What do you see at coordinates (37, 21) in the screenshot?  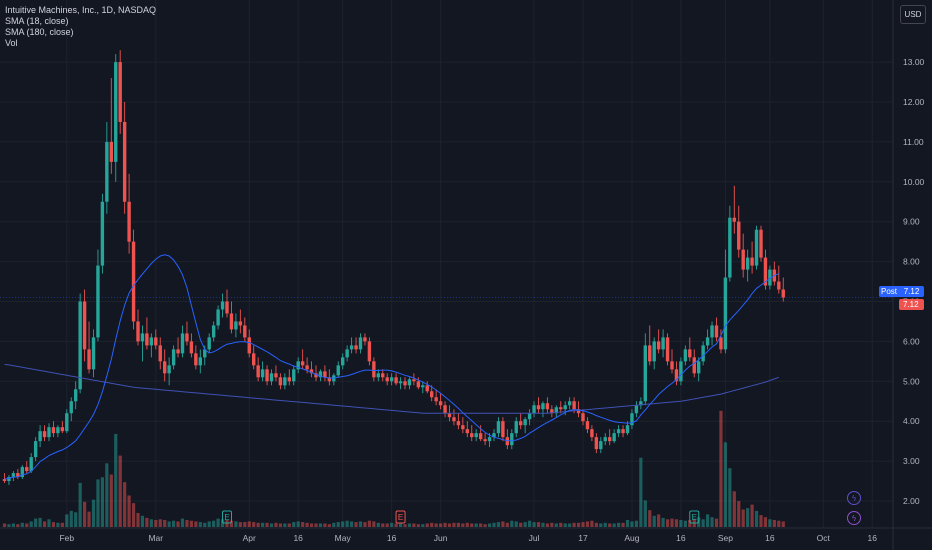 I see `indicator-sma18: SMA (18, close)` at bounding box center [37, 21].